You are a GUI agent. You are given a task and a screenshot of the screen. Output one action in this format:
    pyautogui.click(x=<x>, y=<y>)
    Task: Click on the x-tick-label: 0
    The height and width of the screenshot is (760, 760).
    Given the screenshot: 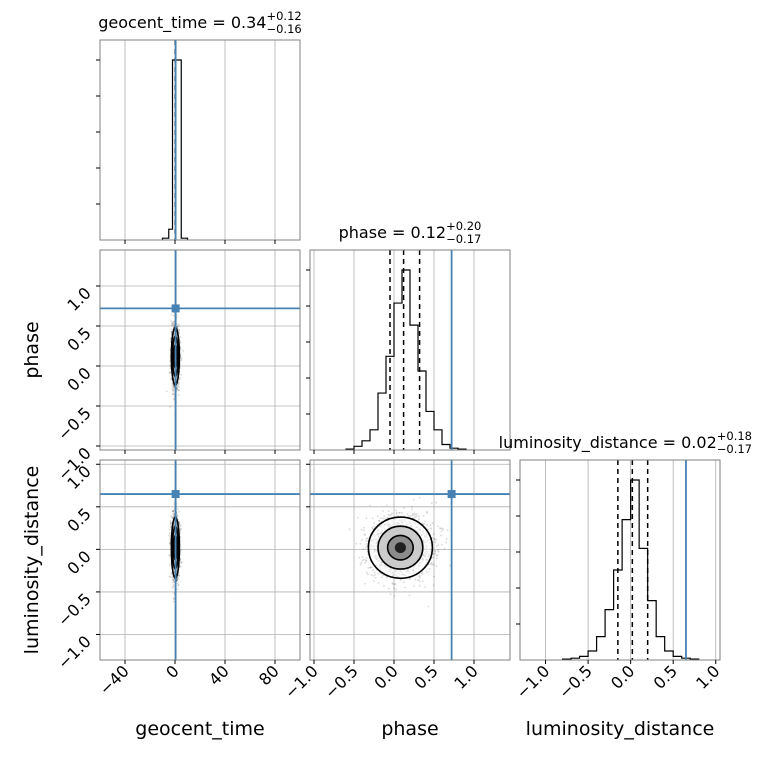 What is the action you would take?
    pyautogui.click(x=172, y=671)
    